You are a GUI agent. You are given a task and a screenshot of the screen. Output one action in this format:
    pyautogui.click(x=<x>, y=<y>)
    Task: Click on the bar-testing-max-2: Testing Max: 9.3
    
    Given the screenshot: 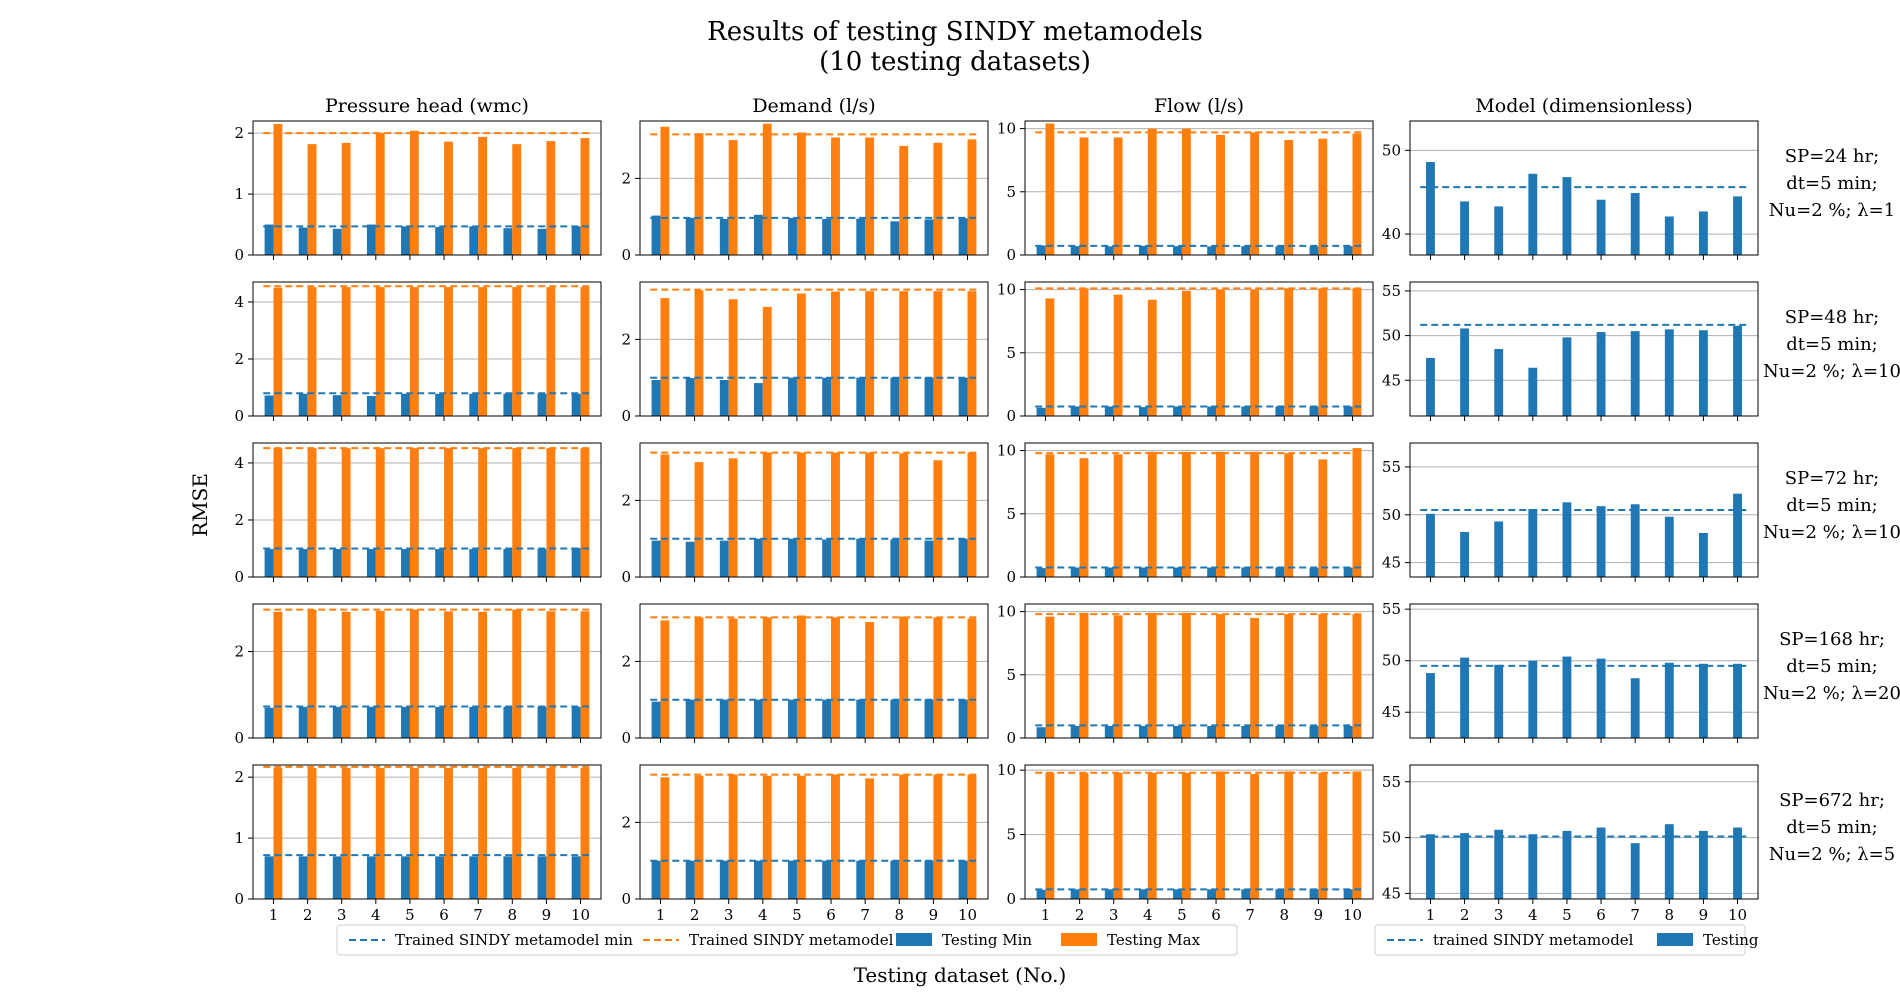 What is the action you would take?
    pyautogui.click(x=1084, y=196)
    